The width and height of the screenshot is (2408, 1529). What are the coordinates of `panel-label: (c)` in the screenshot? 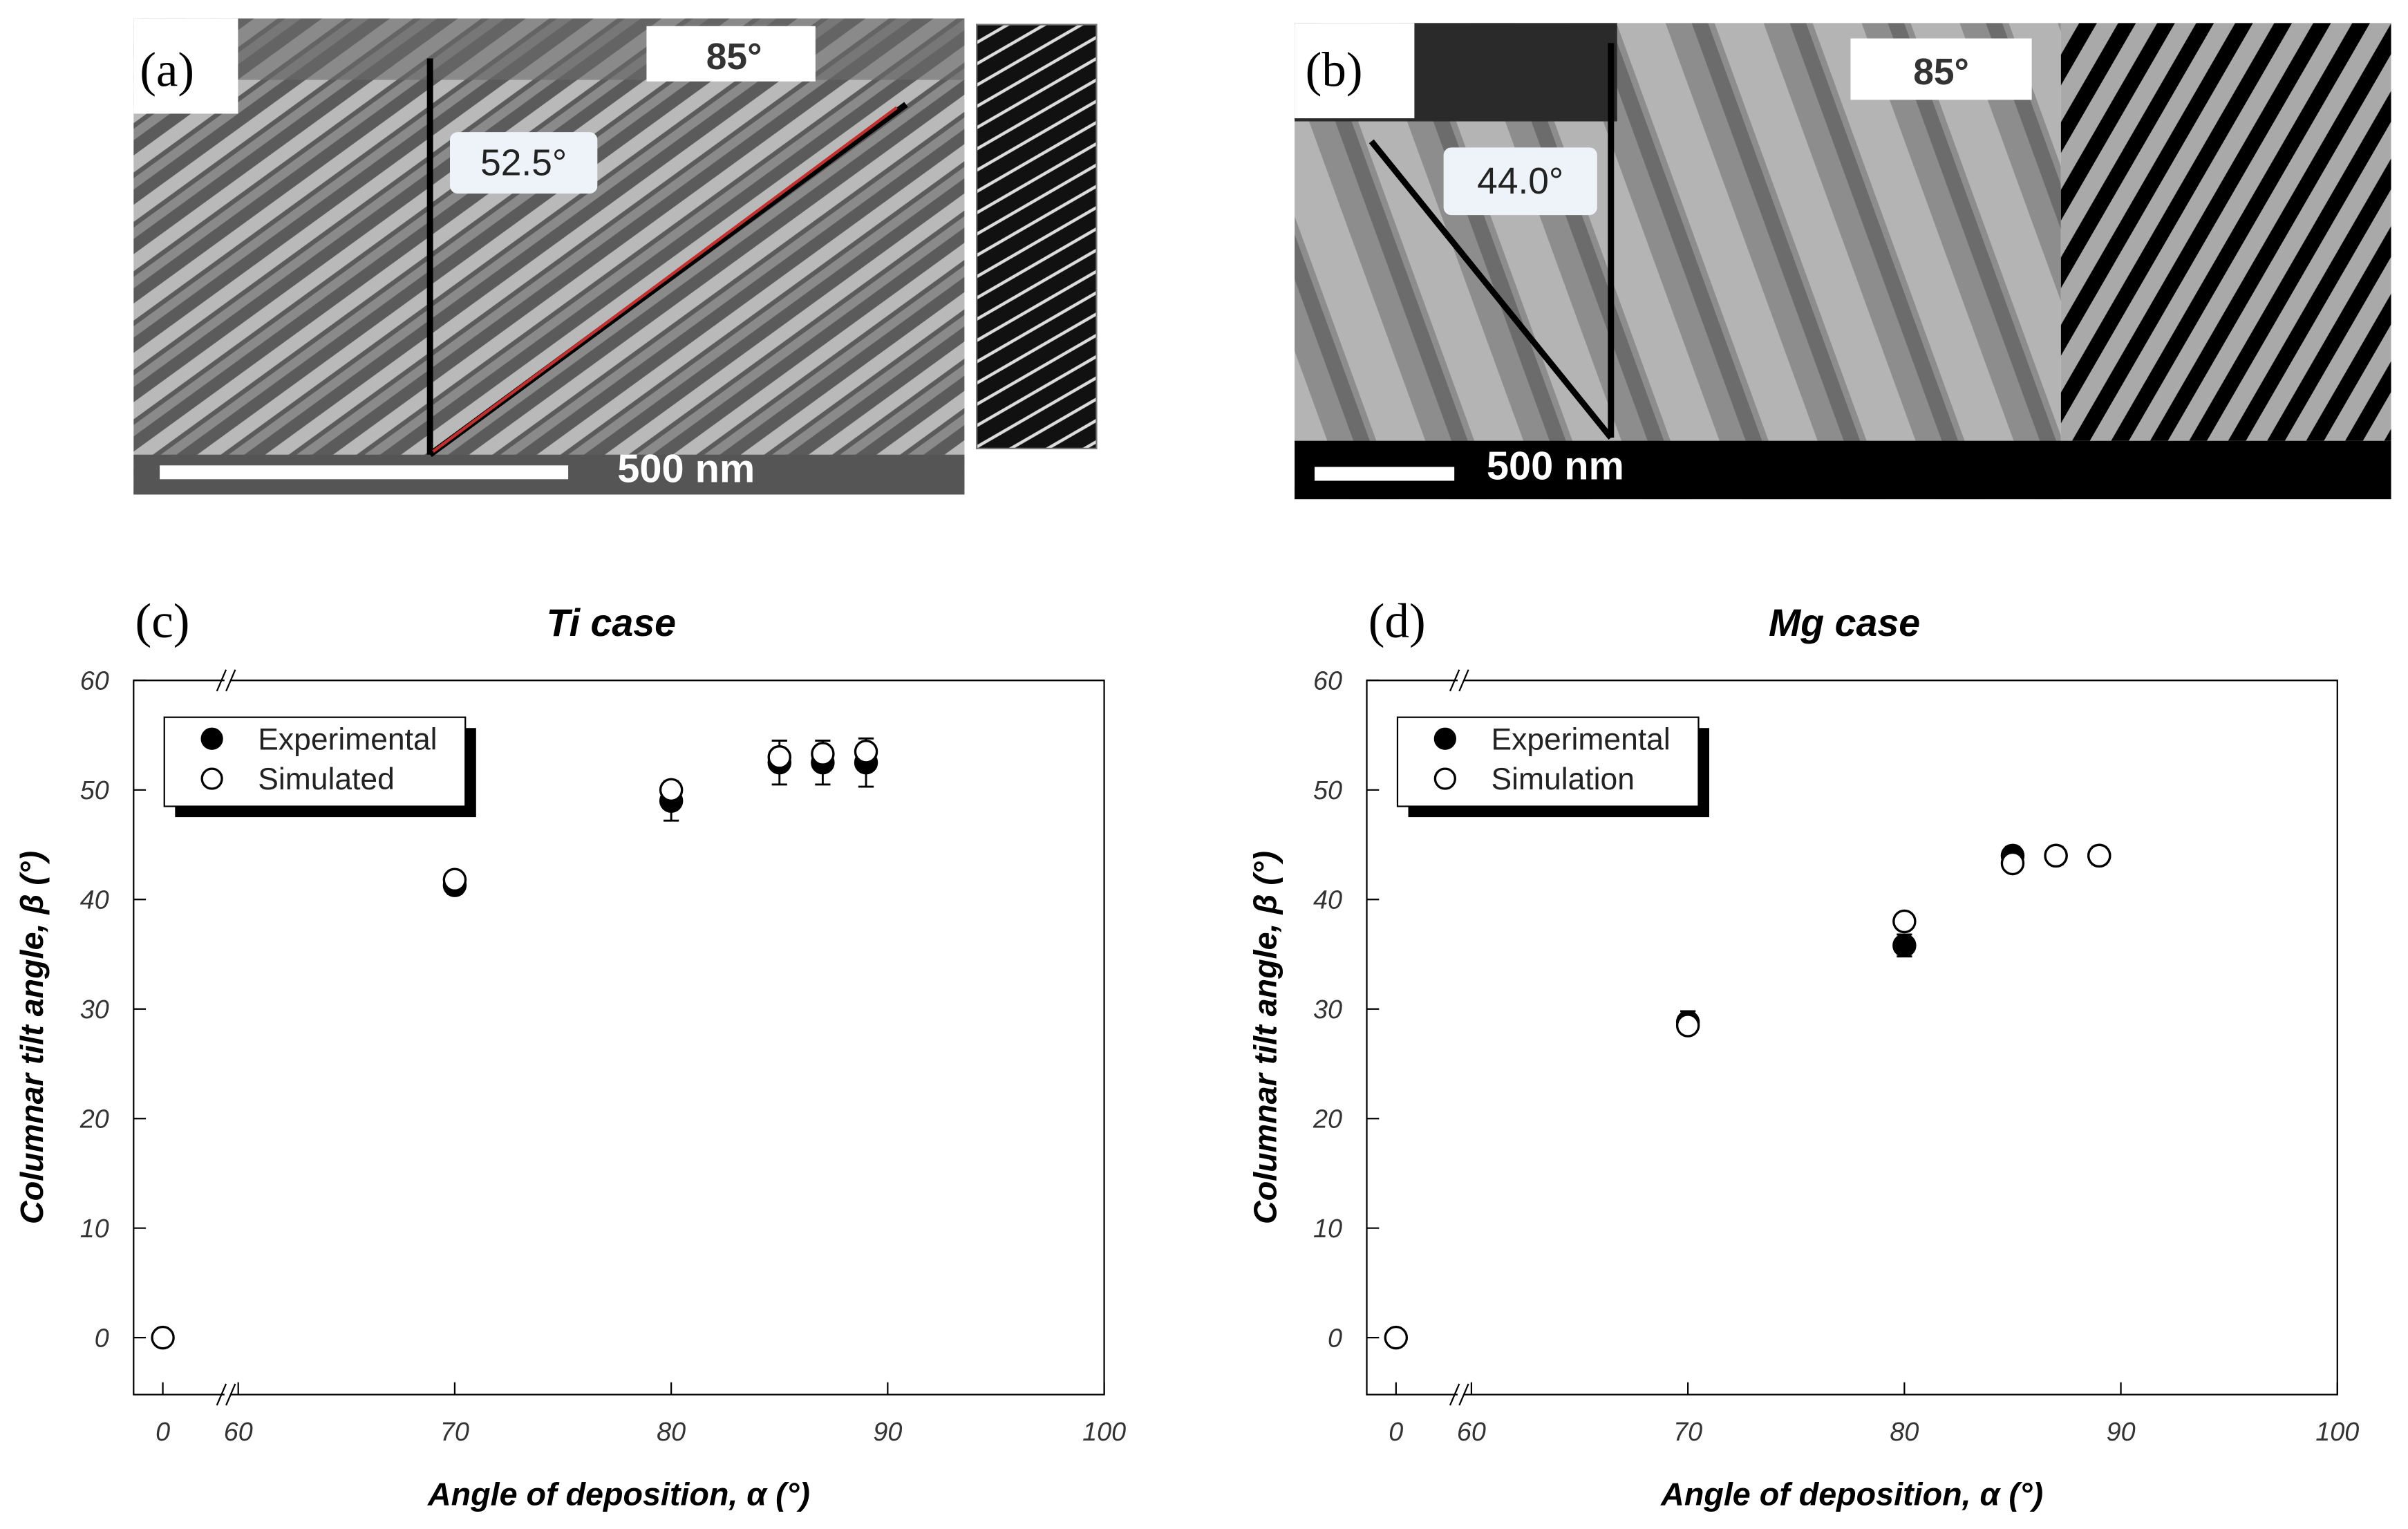 It's located at (162, 621).